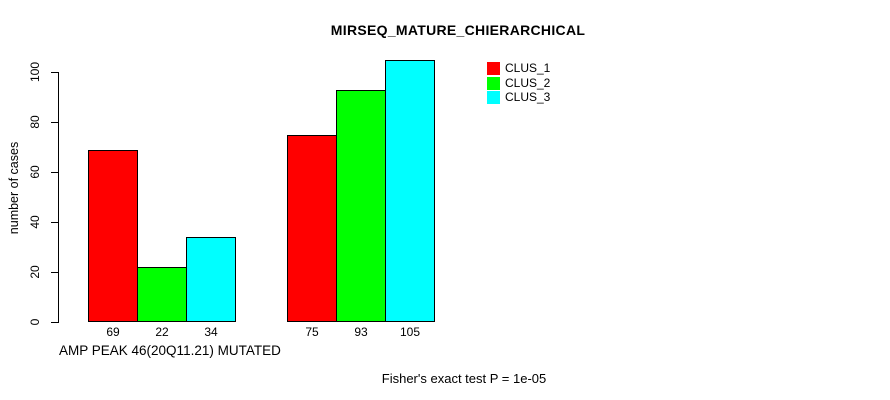 This screenshot has height=400, width=890. What do you see at coordinates (464, 378) in the screenshot?
I see `footnote-text: Fisher's exact test P = 1e-05` at bounding box center [464, 378].